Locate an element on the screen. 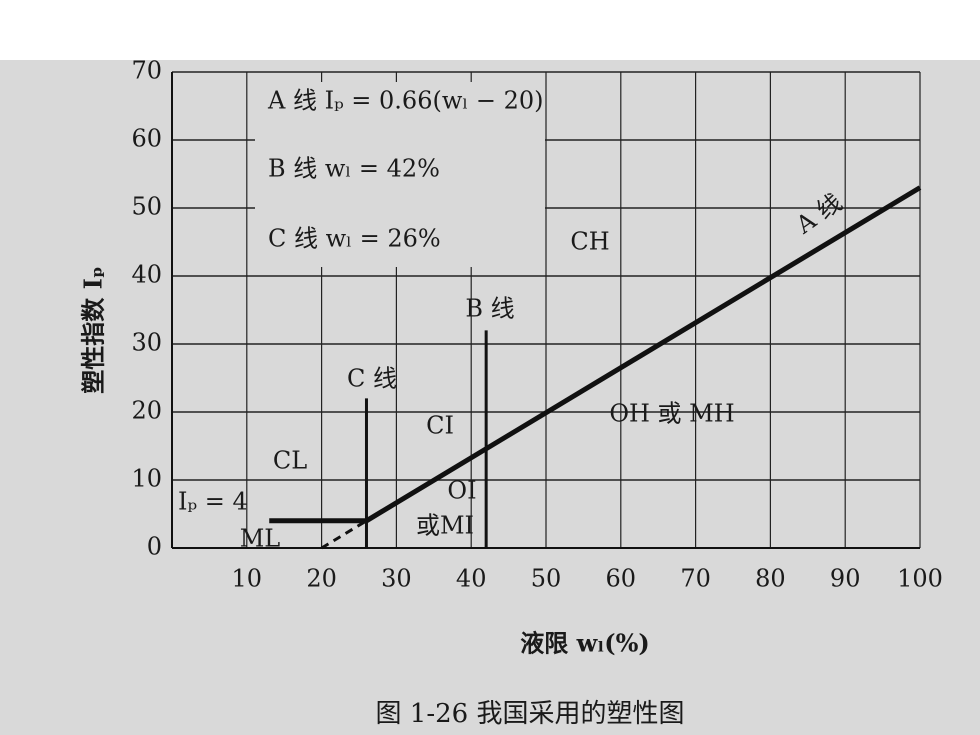 This screenshot has width=980, height=735. legend-box is located at coordinates (400, 174).